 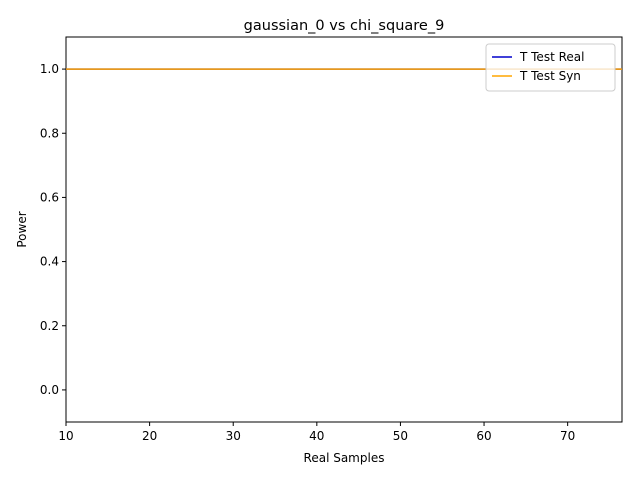 I want to click on x-tick-label: 60, so click(x=483, y=436).